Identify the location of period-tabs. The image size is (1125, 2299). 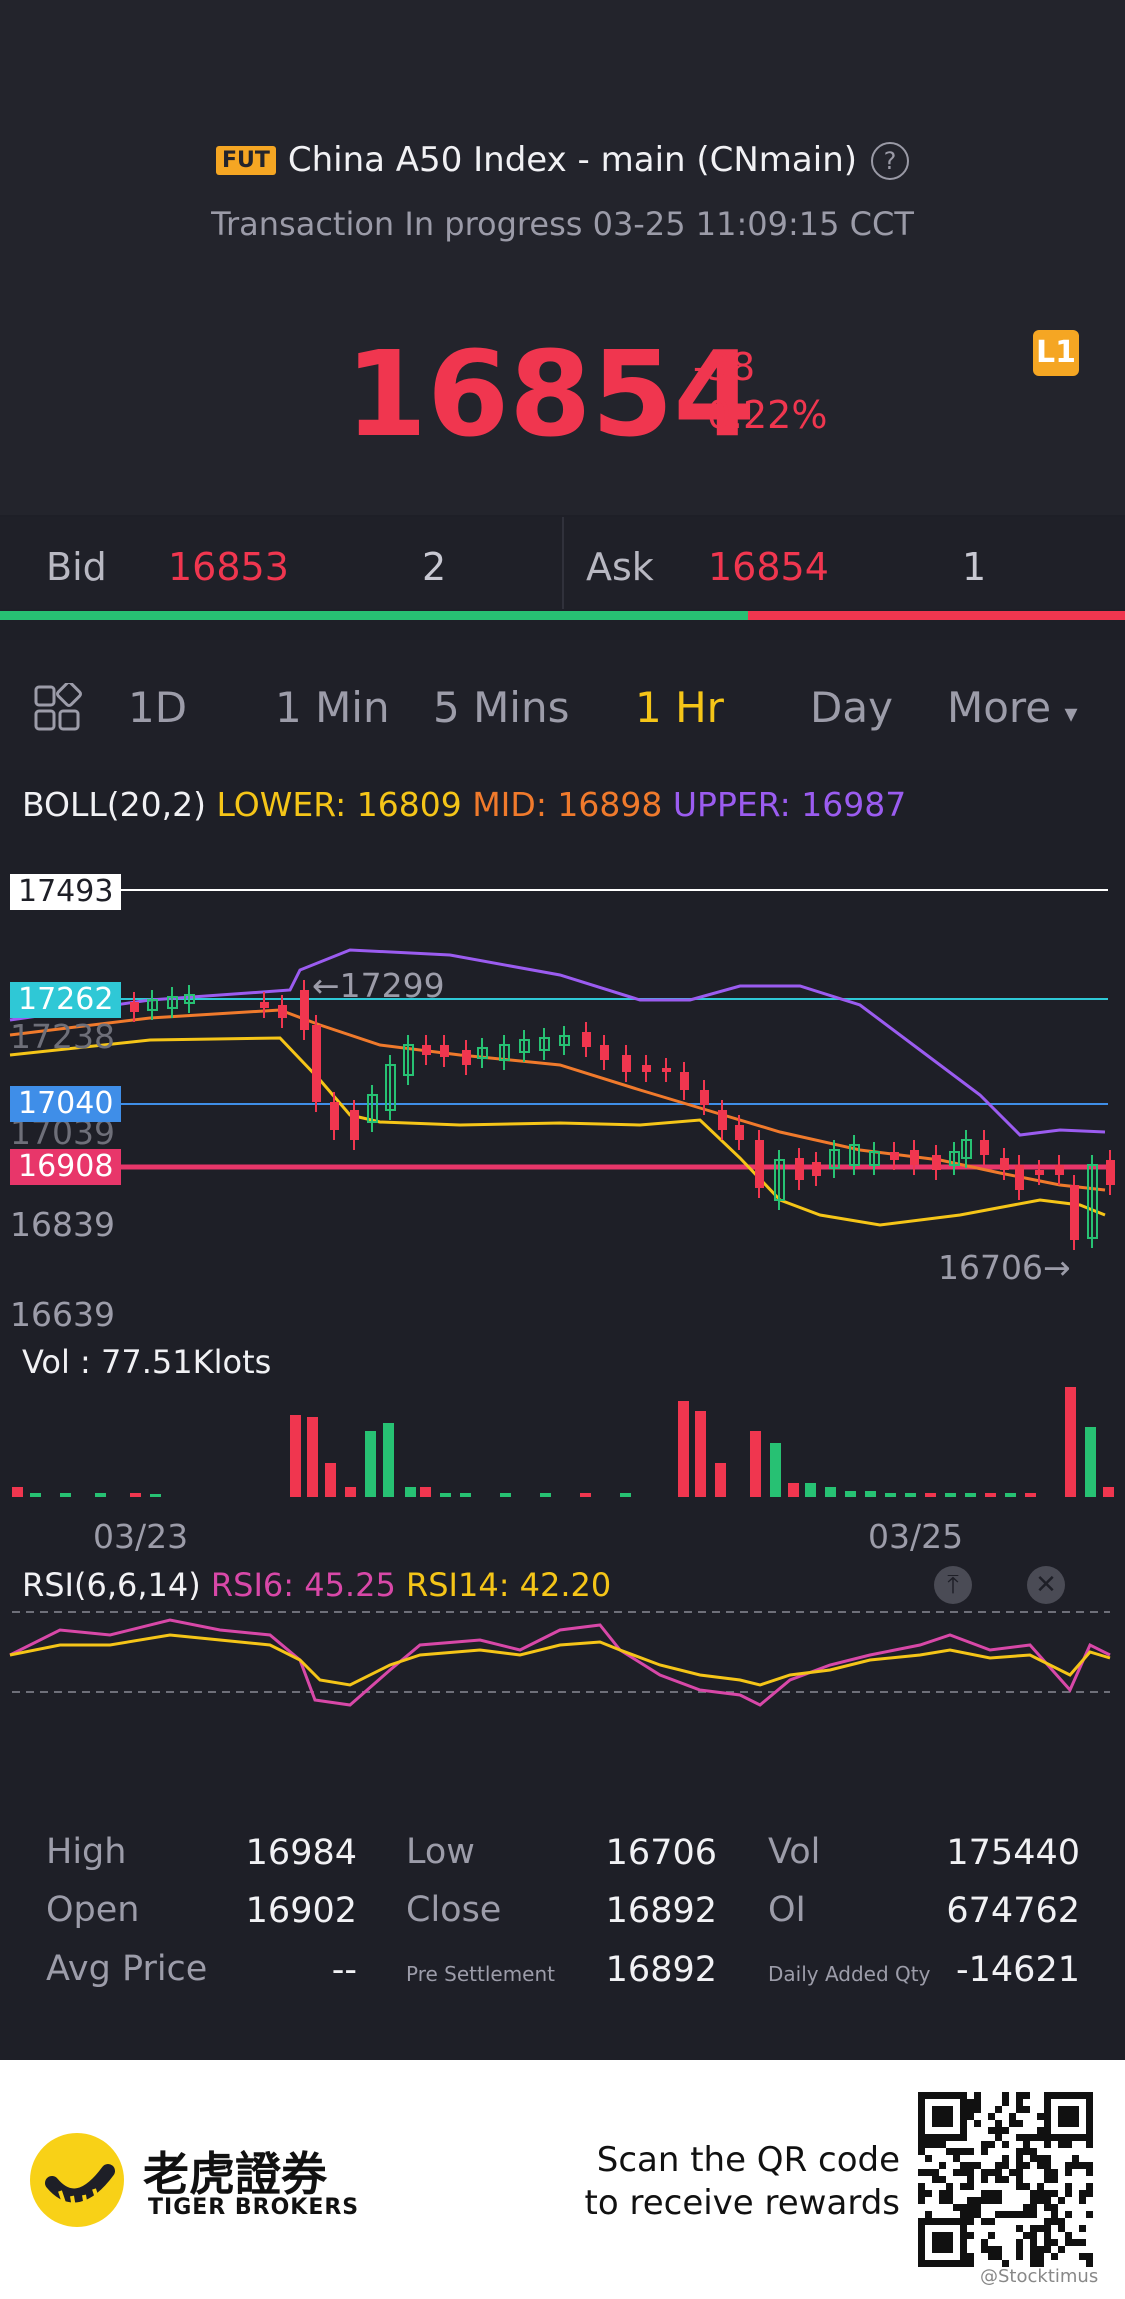
(562, 705).